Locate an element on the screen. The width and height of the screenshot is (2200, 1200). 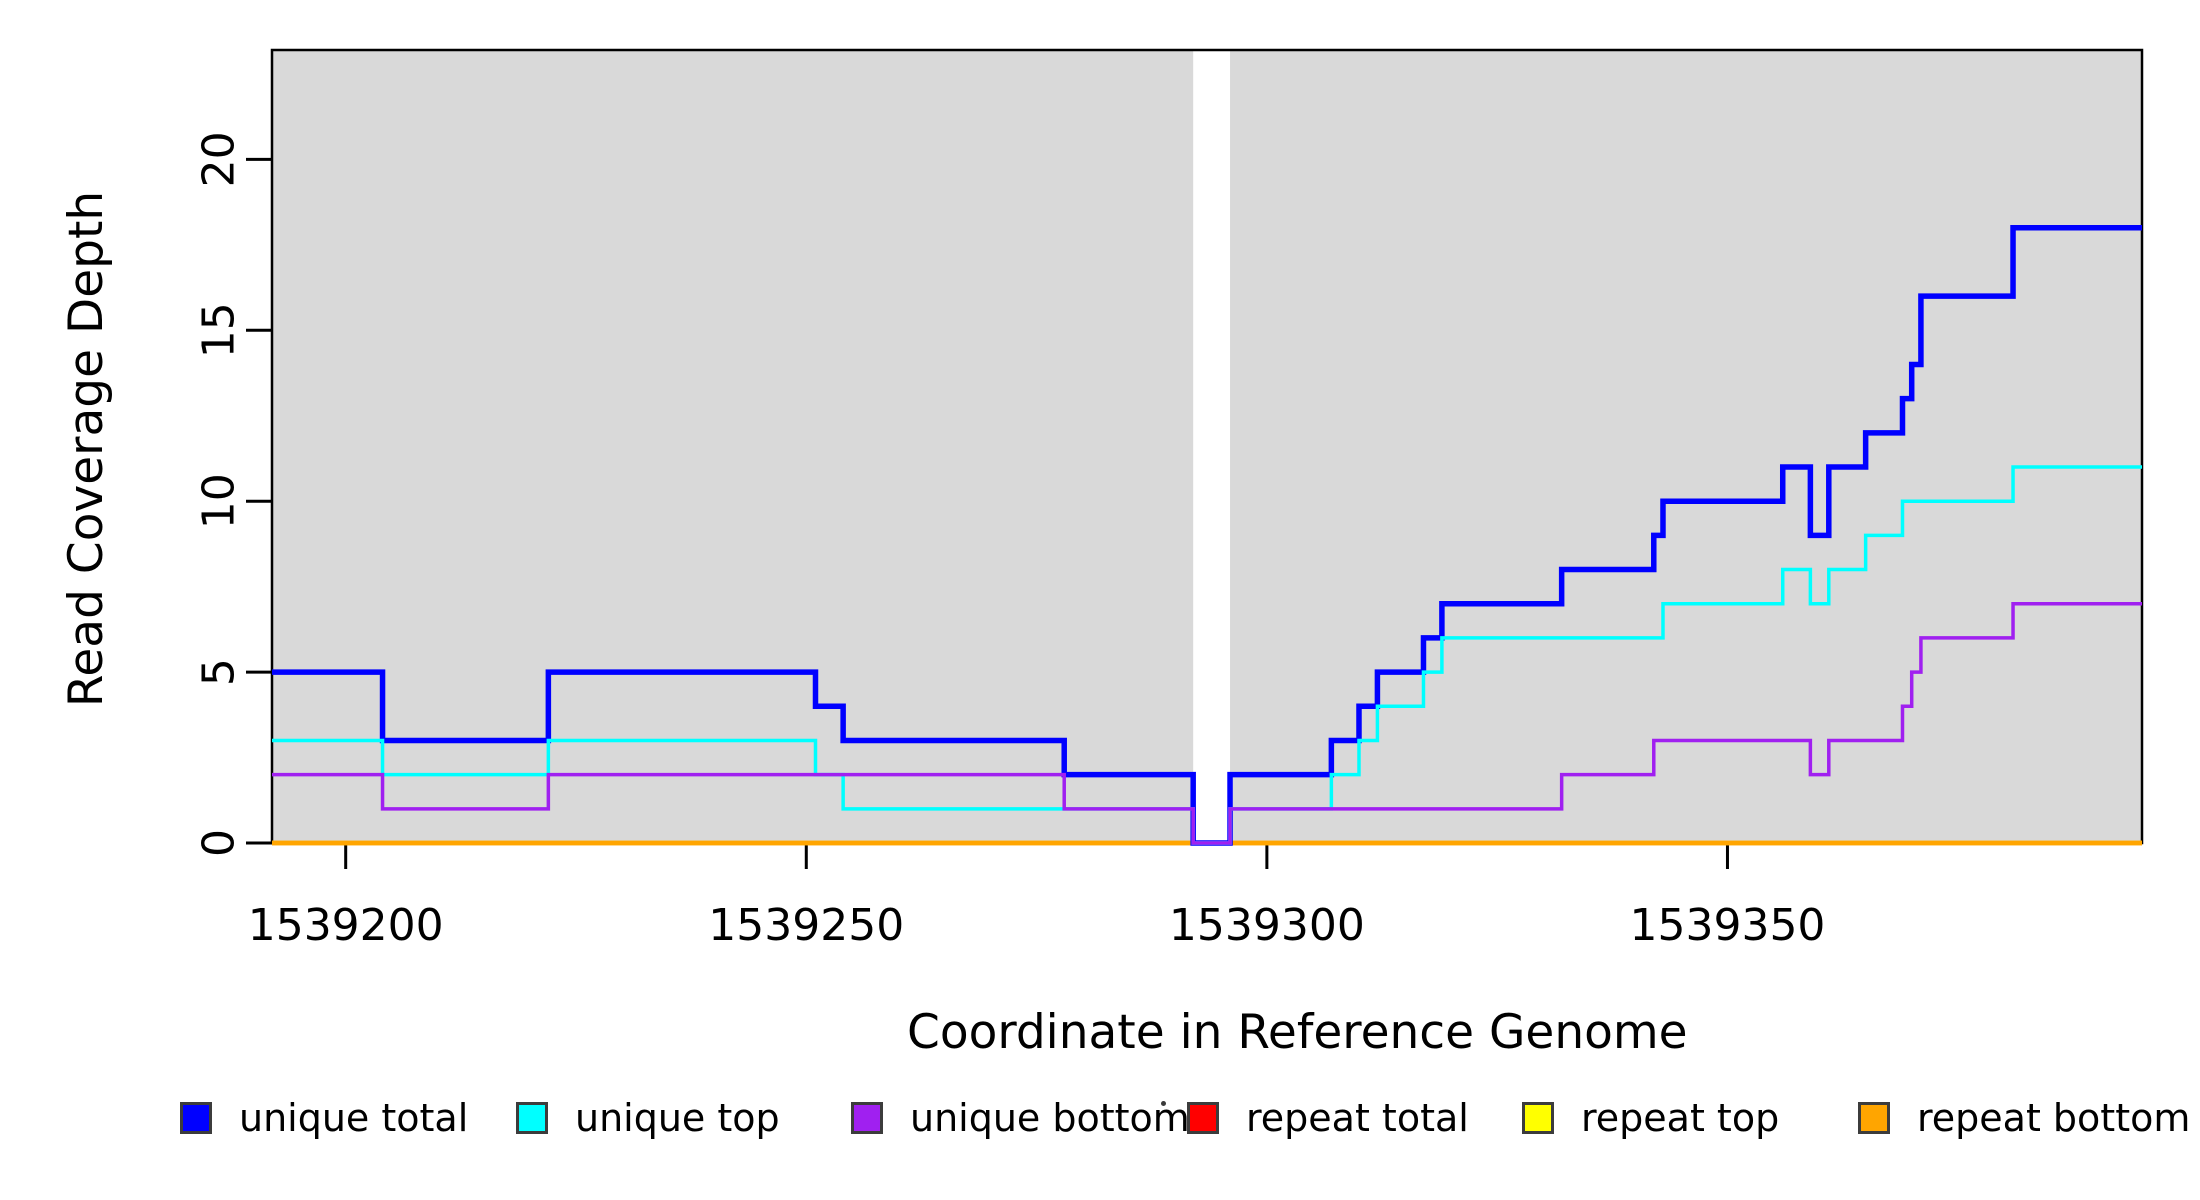
x-axis-tick-label: 1539350 is located at coordinates (1727, 925).